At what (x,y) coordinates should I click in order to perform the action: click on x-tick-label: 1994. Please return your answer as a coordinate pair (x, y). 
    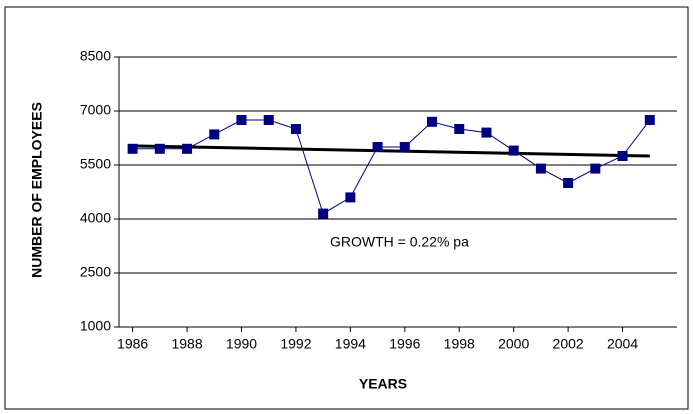
    Looking at the image, I should click on (350, 344).